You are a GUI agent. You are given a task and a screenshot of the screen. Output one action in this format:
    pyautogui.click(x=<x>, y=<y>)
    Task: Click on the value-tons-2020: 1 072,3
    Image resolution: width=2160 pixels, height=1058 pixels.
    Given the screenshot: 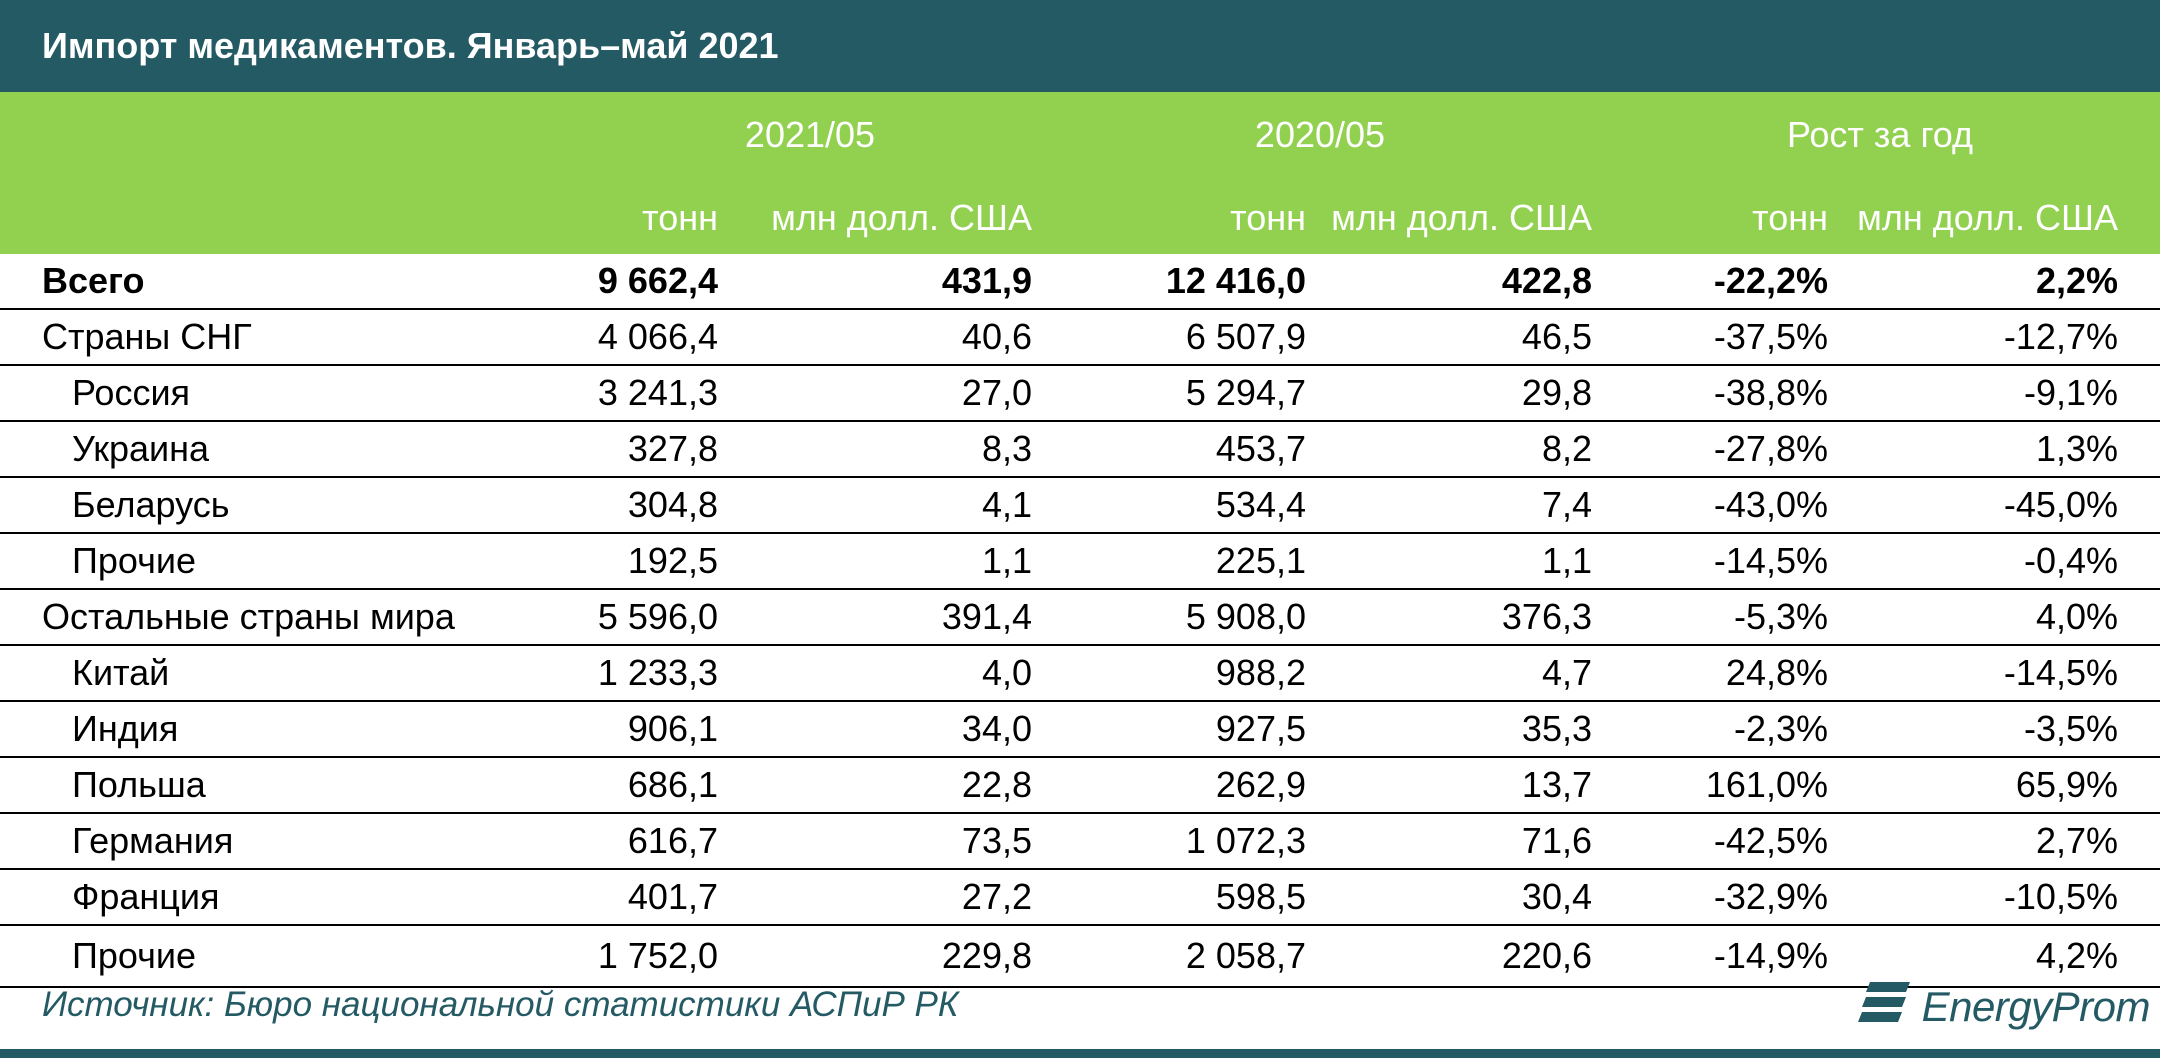 What is the action you would take?
    pyautogui.click(x=1169, y=841)
    